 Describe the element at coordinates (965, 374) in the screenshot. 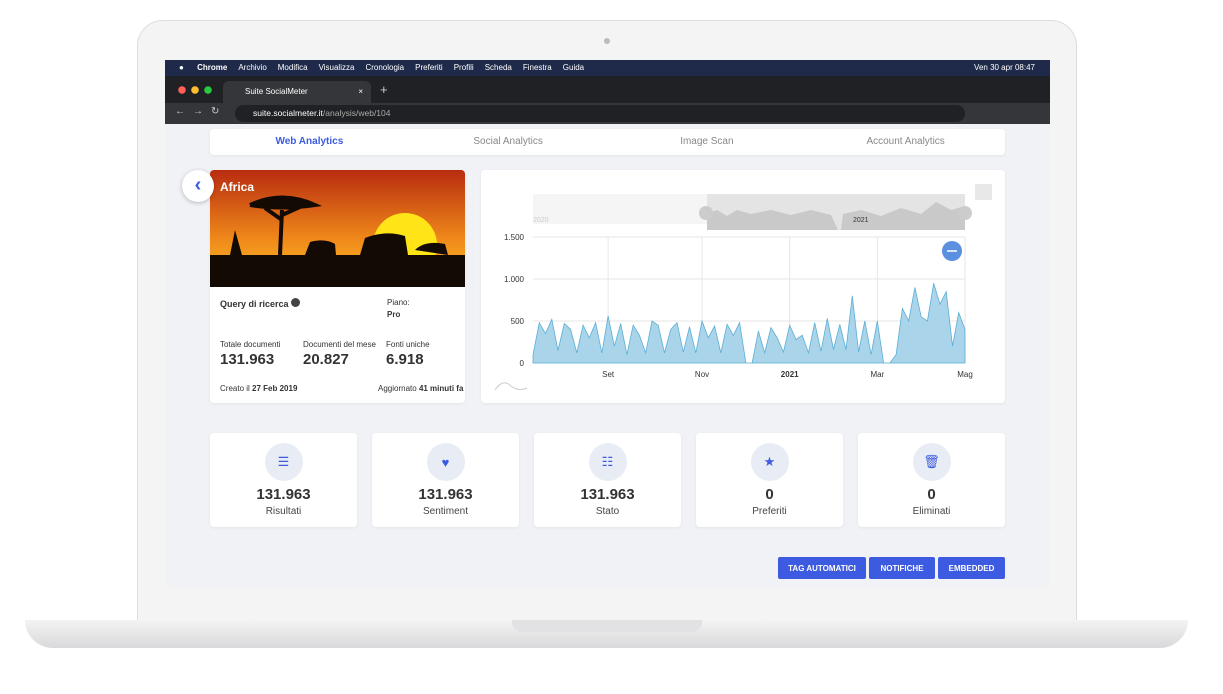

I see `x-tick-label: Mag` at that location.